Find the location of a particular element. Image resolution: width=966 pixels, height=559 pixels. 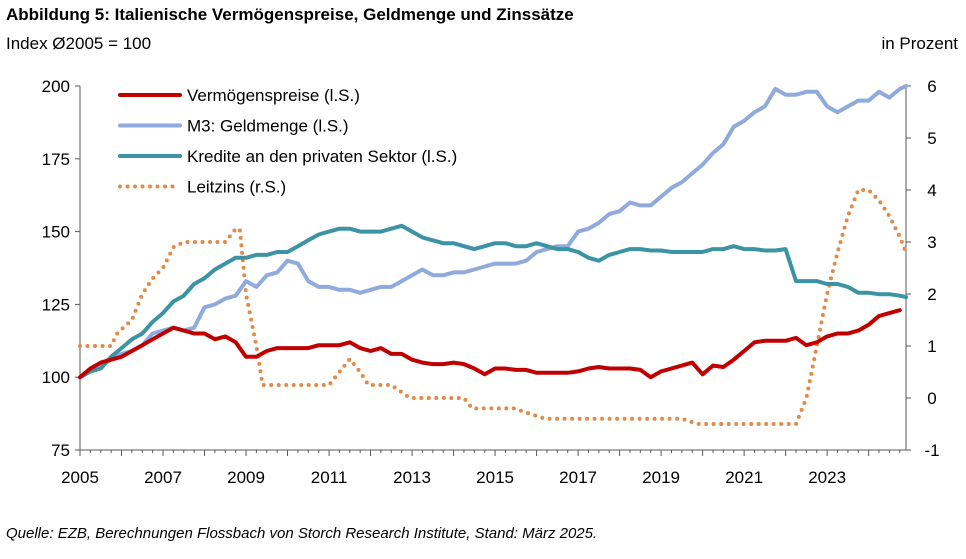

x-tick-label: 2007 is located at coordinates (163, 477).